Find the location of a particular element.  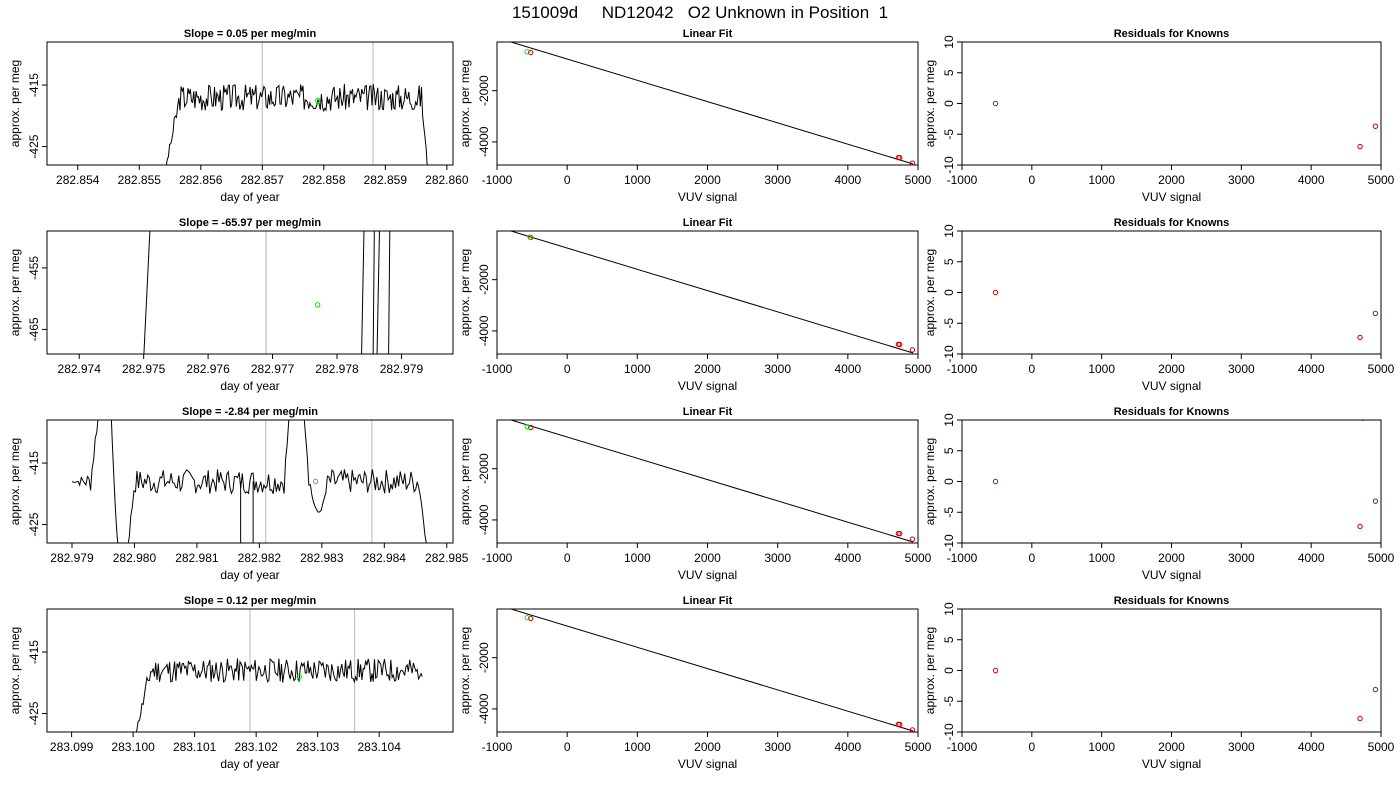

x-tick-label: 282.981 is located at coordinates (197, 558).